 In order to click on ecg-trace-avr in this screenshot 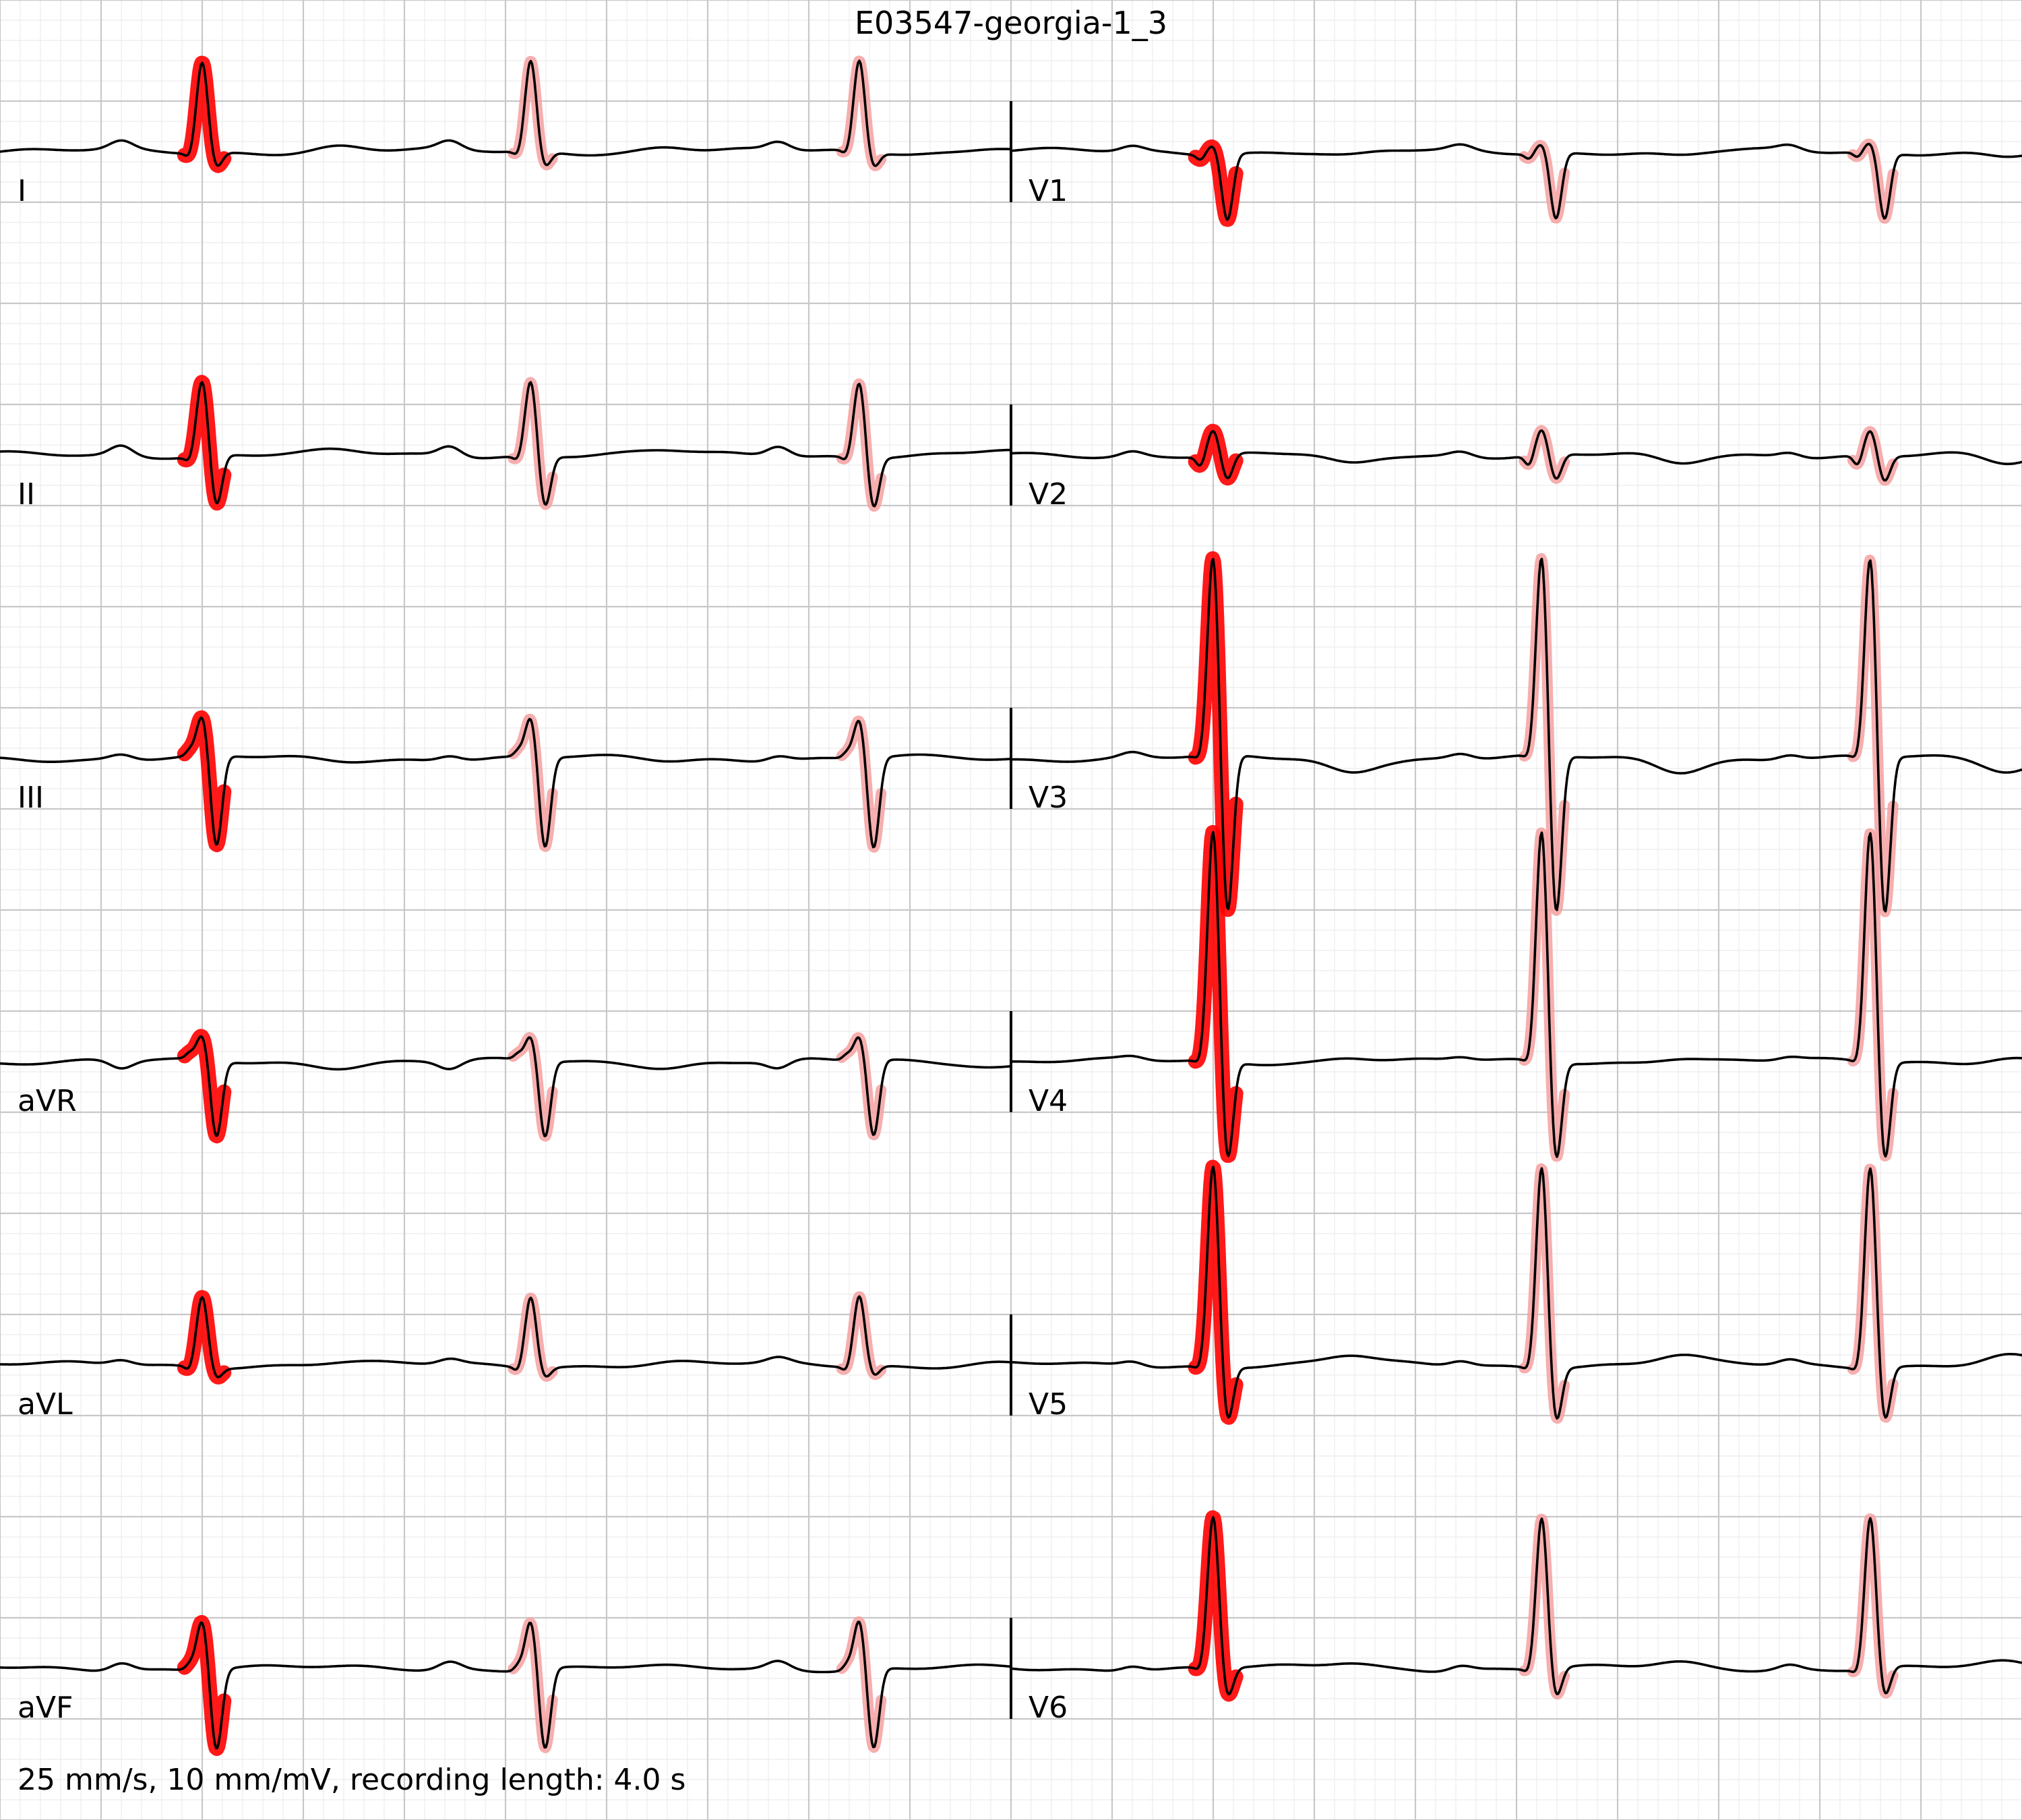, I will do `click(506, 1086)`.